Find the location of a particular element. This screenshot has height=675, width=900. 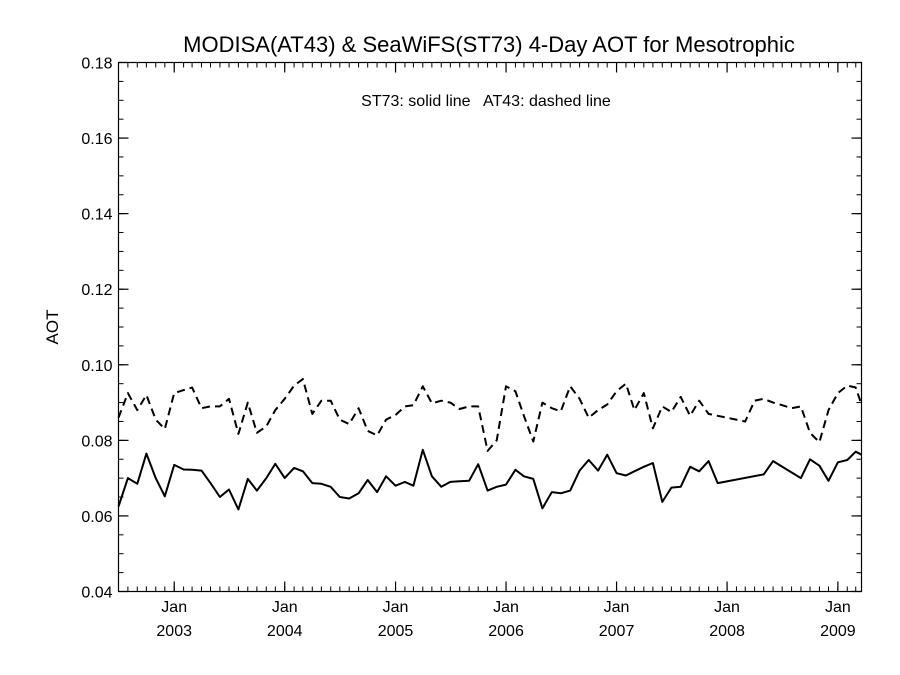

y-tick-labels: 0.04 0.06 0.08 0.10 0.12 0.14 0.16 0.18 is located at coordinates (96, 329).